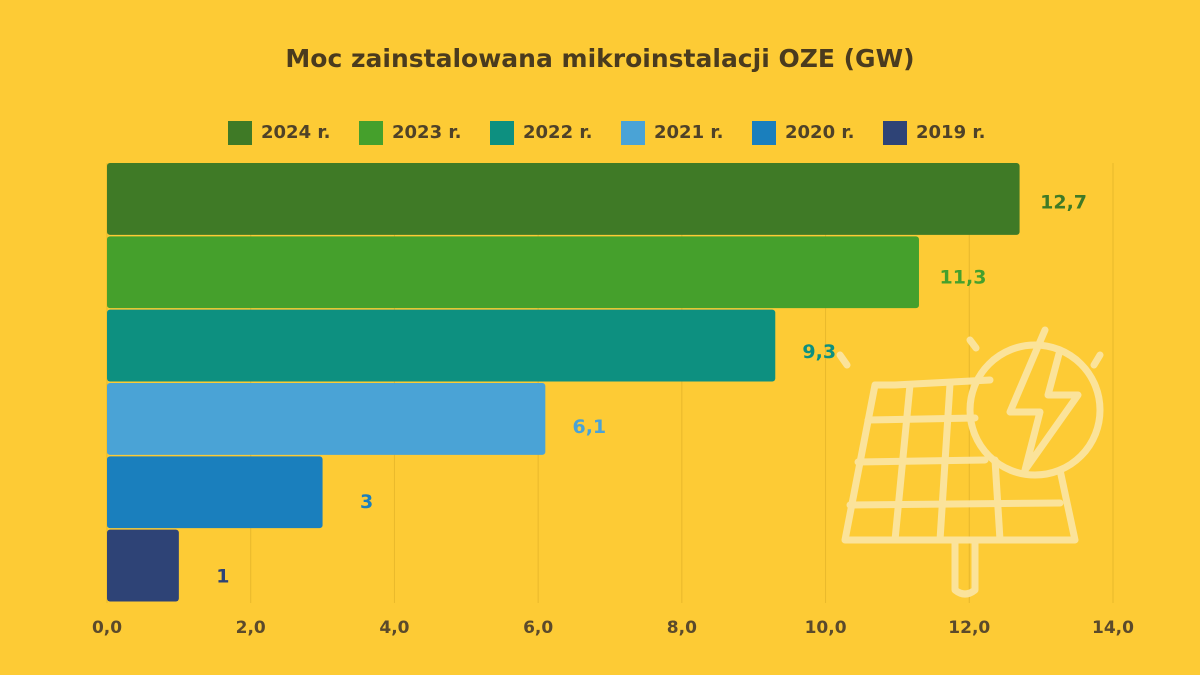 This screenshot has width=1200, height=675. Describe the element at coordinates (963, 277) in the screenshot. I see `data-label: 11,3` at that location.